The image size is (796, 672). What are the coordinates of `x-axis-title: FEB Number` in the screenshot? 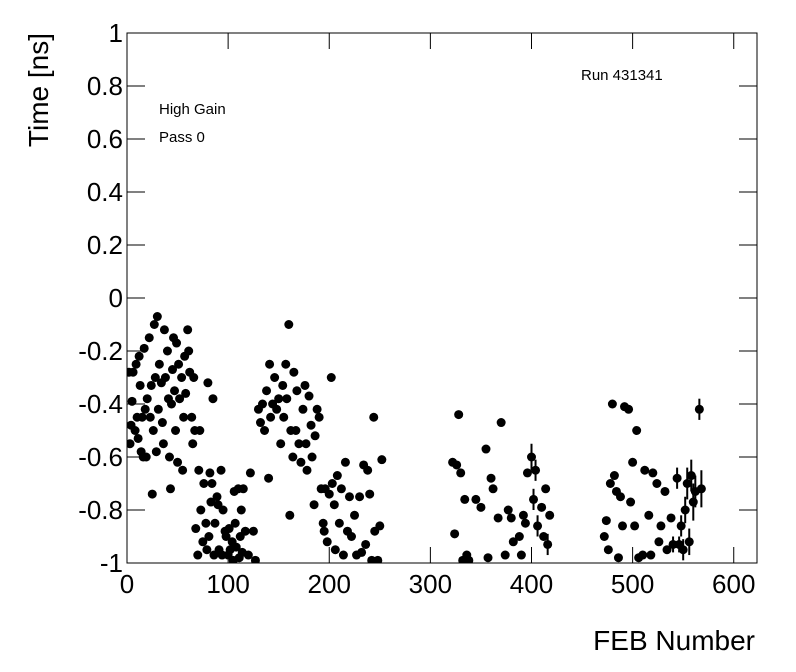 It's located at (674, 640).